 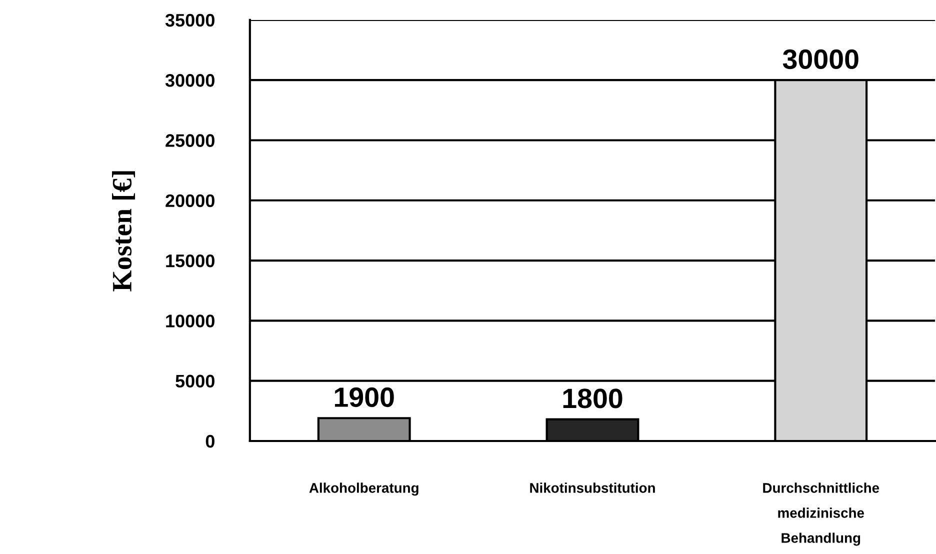 What do you see at coordinates (363, 489) in the screenshot?
I see `x-tick-label: Alkoholberatung` at bounding box center [363, 489].